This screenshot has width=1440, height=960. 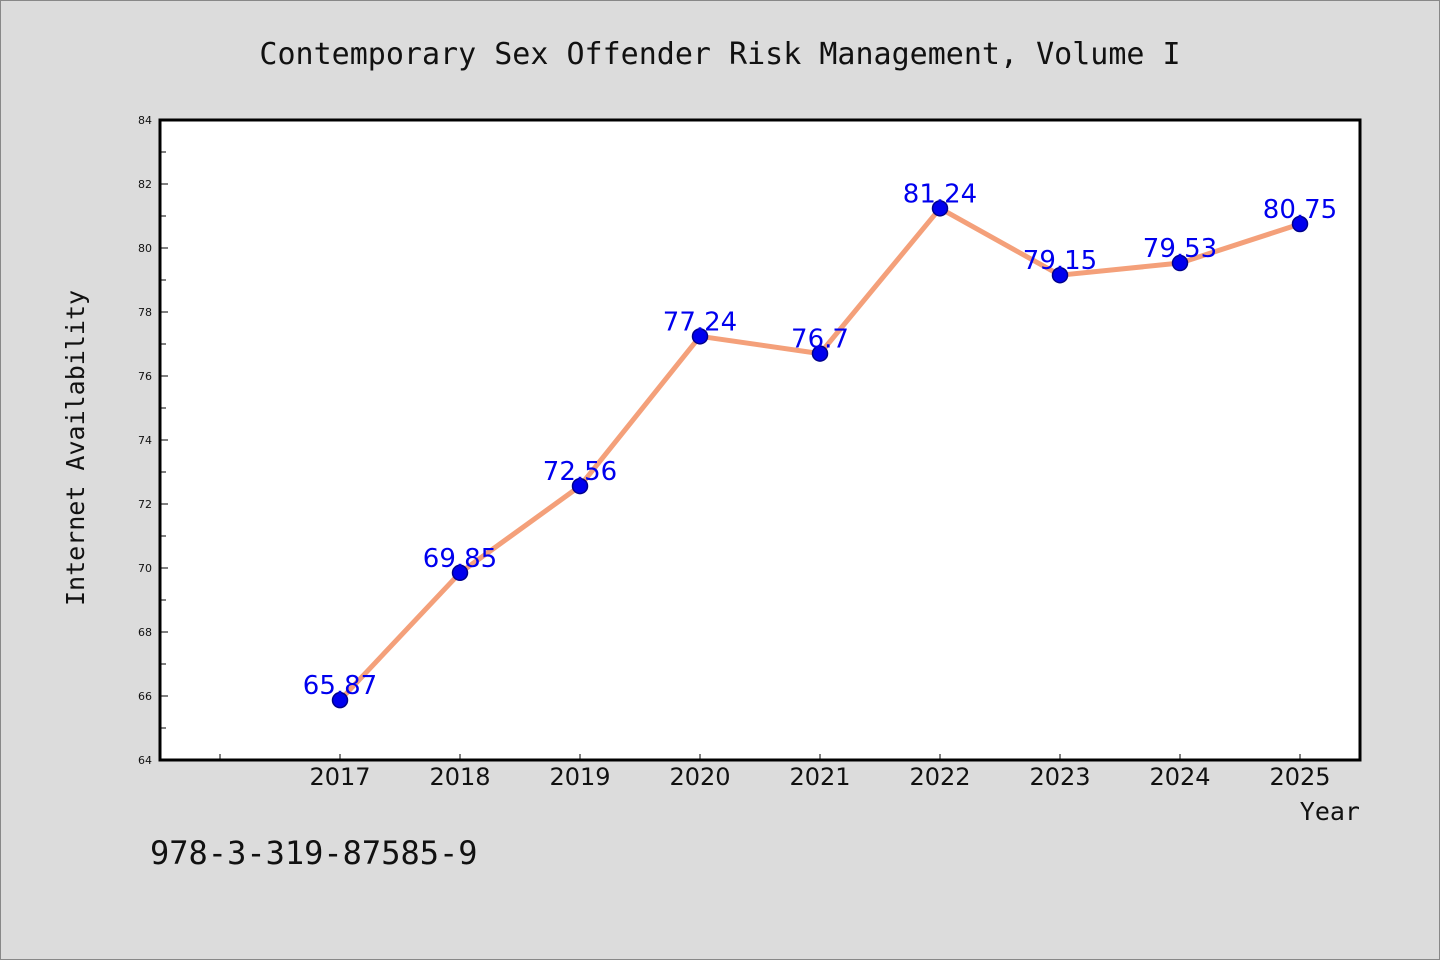 What do you see at coordinates (314, 853) in the screenshot?
I see `isbn-note: 978-3-319-87585-9` at bounding box center [314, 853].